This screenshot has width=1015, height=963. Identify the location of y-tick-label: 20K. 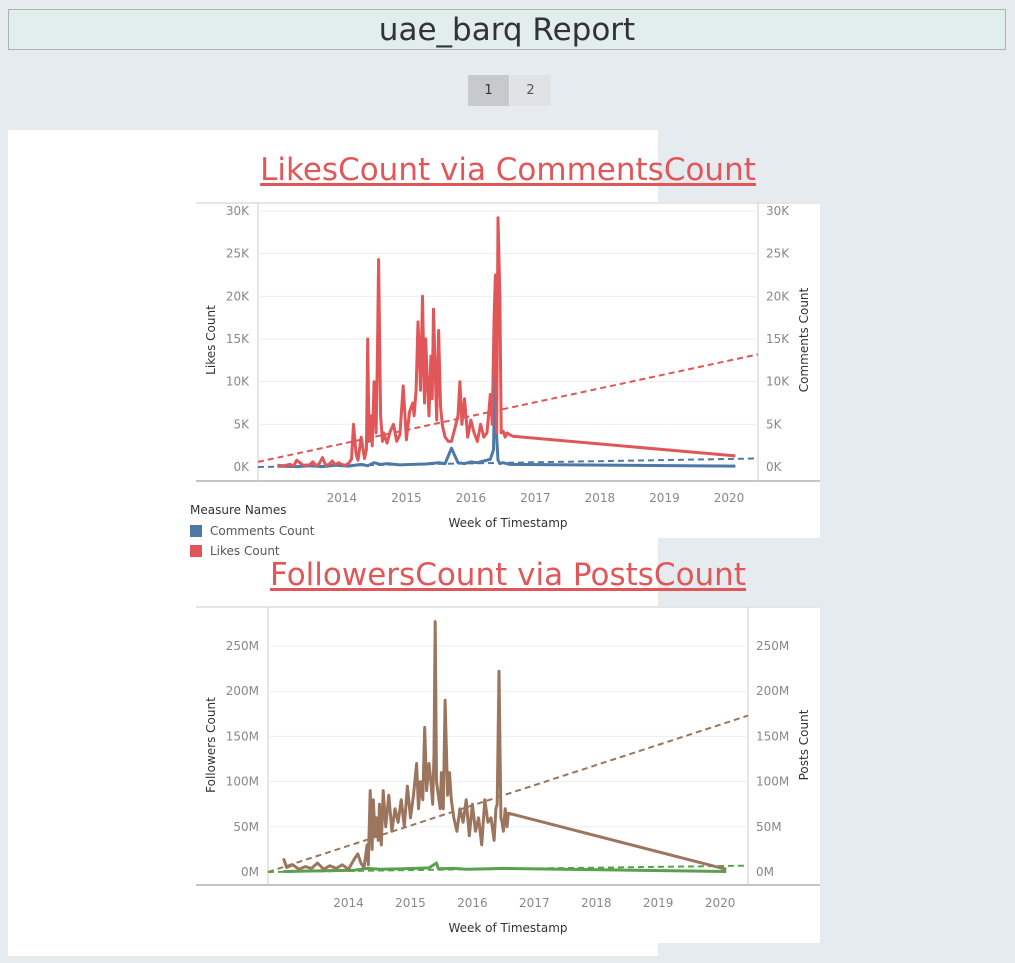
(238, 296).